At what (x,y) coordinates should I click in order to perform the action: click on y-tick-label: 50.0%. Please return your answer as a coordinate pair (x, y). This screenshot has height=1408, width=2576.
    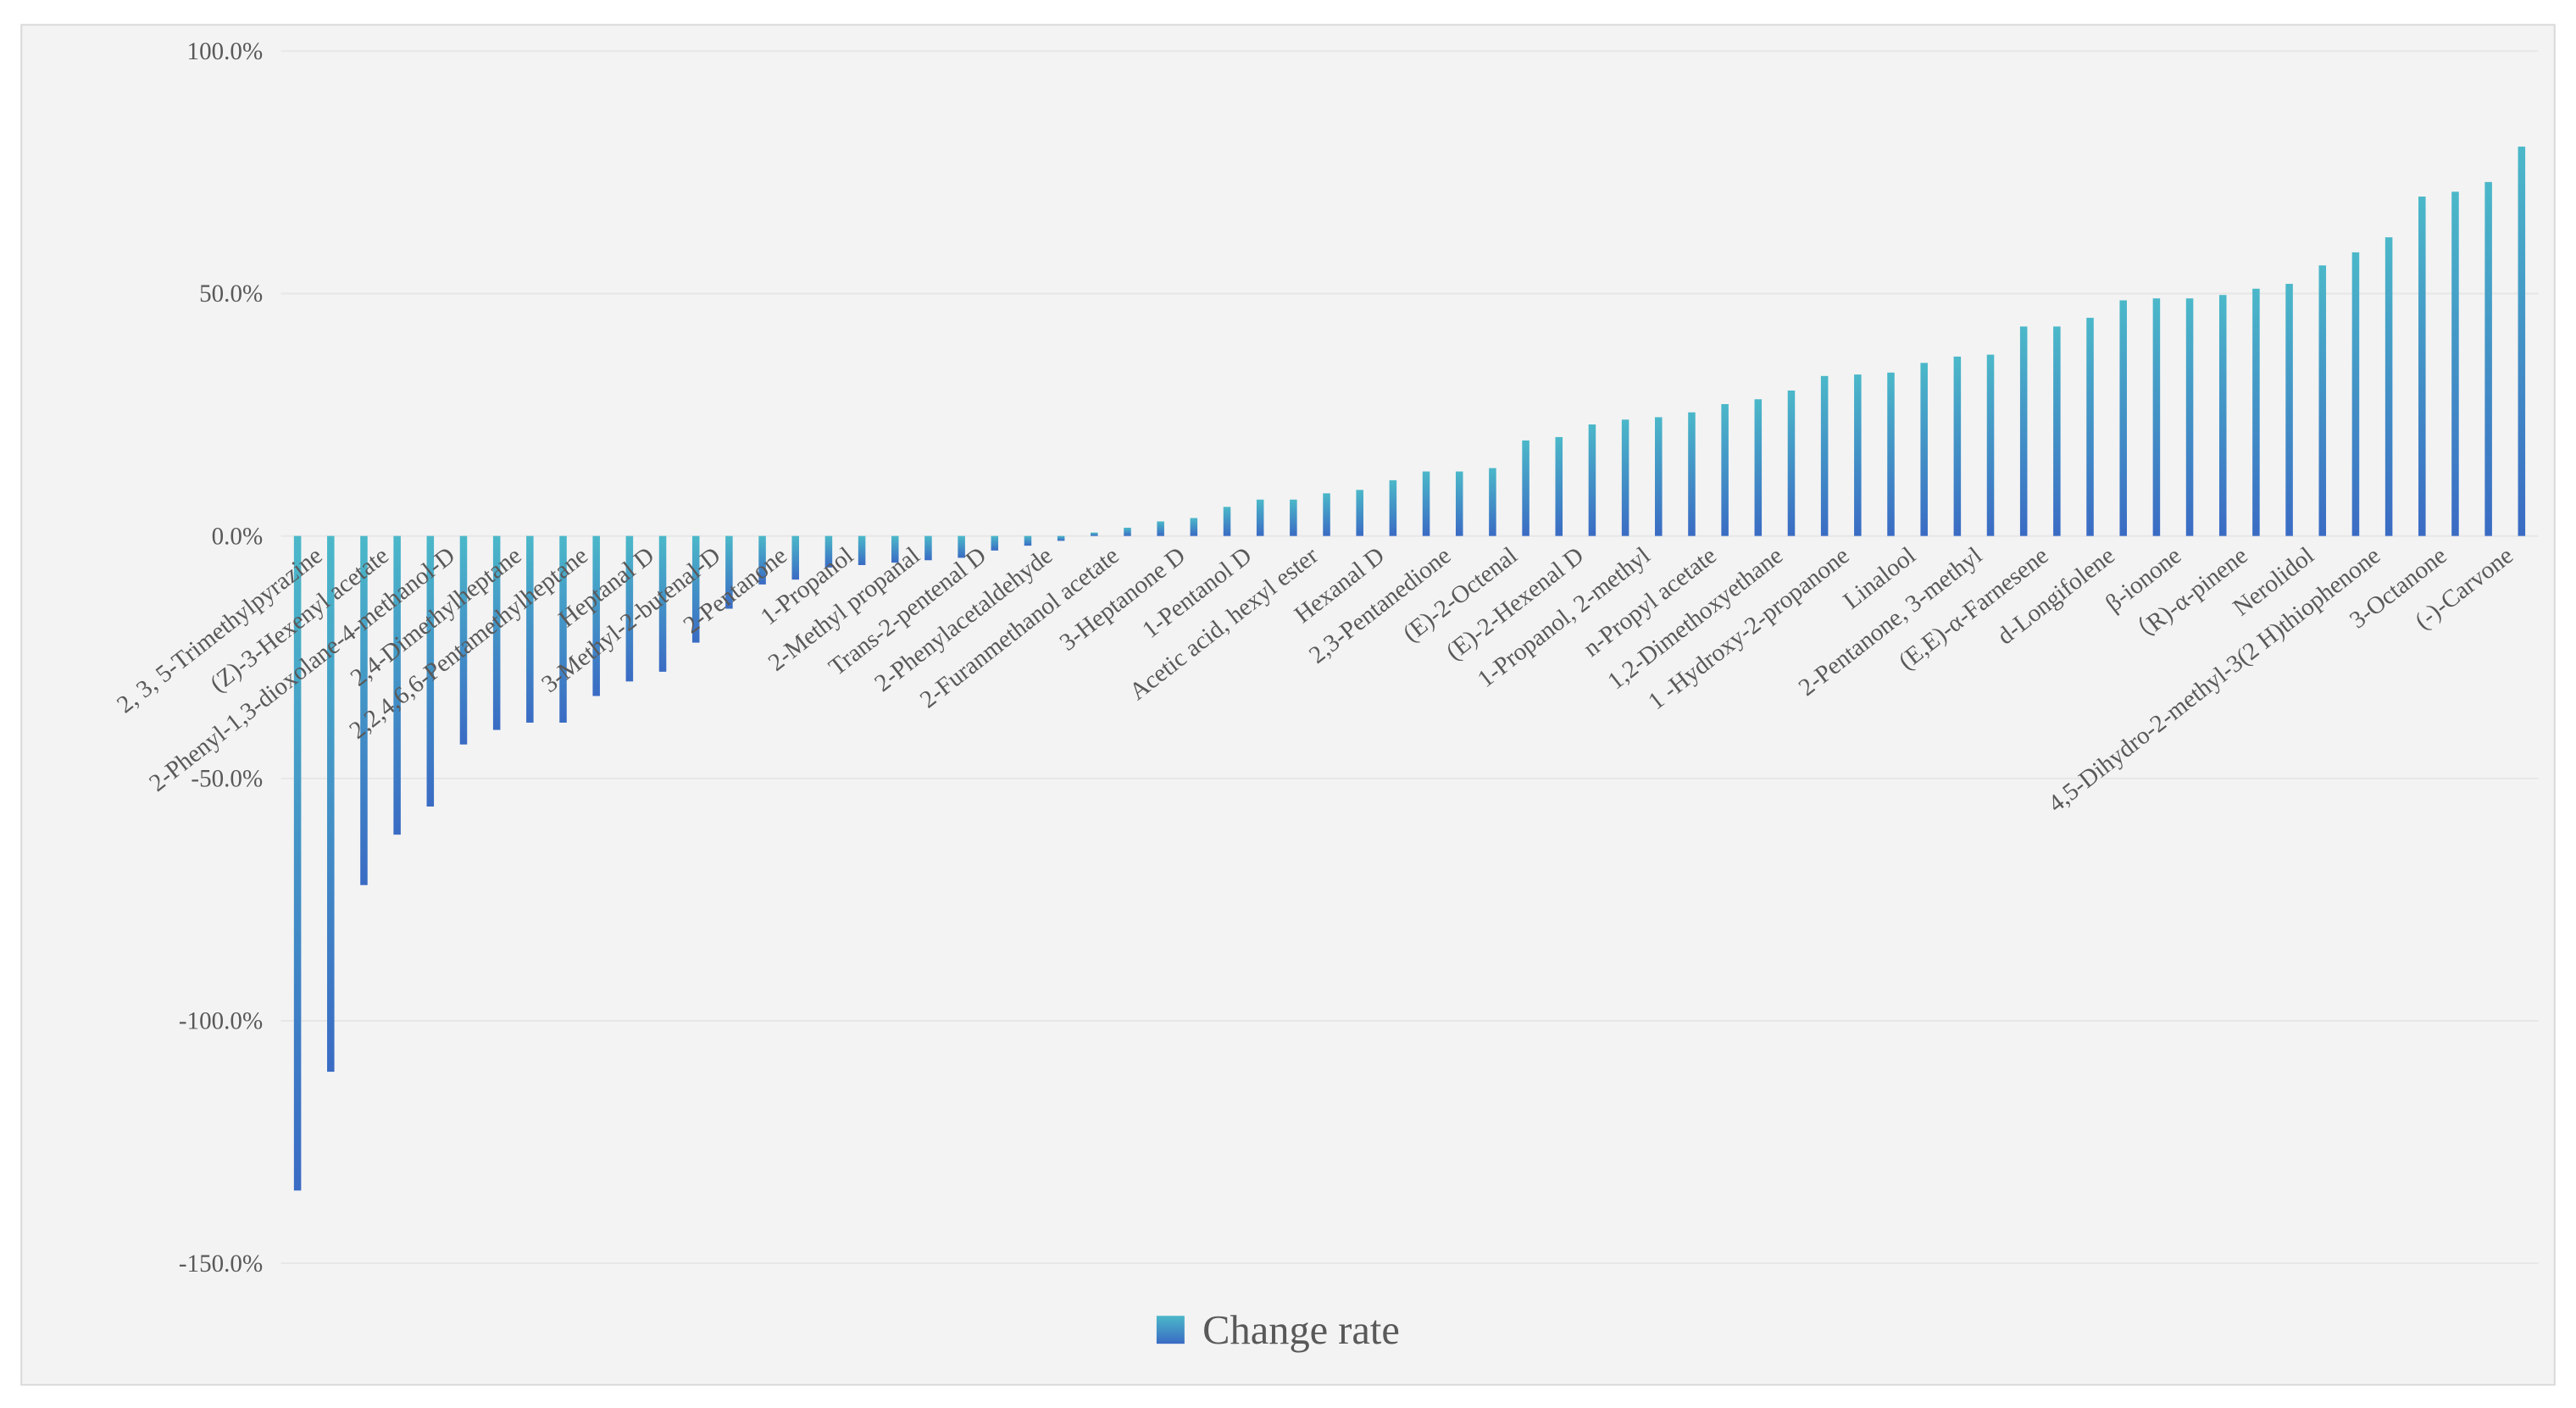
    Looking at the image, I should click on (231, 294).